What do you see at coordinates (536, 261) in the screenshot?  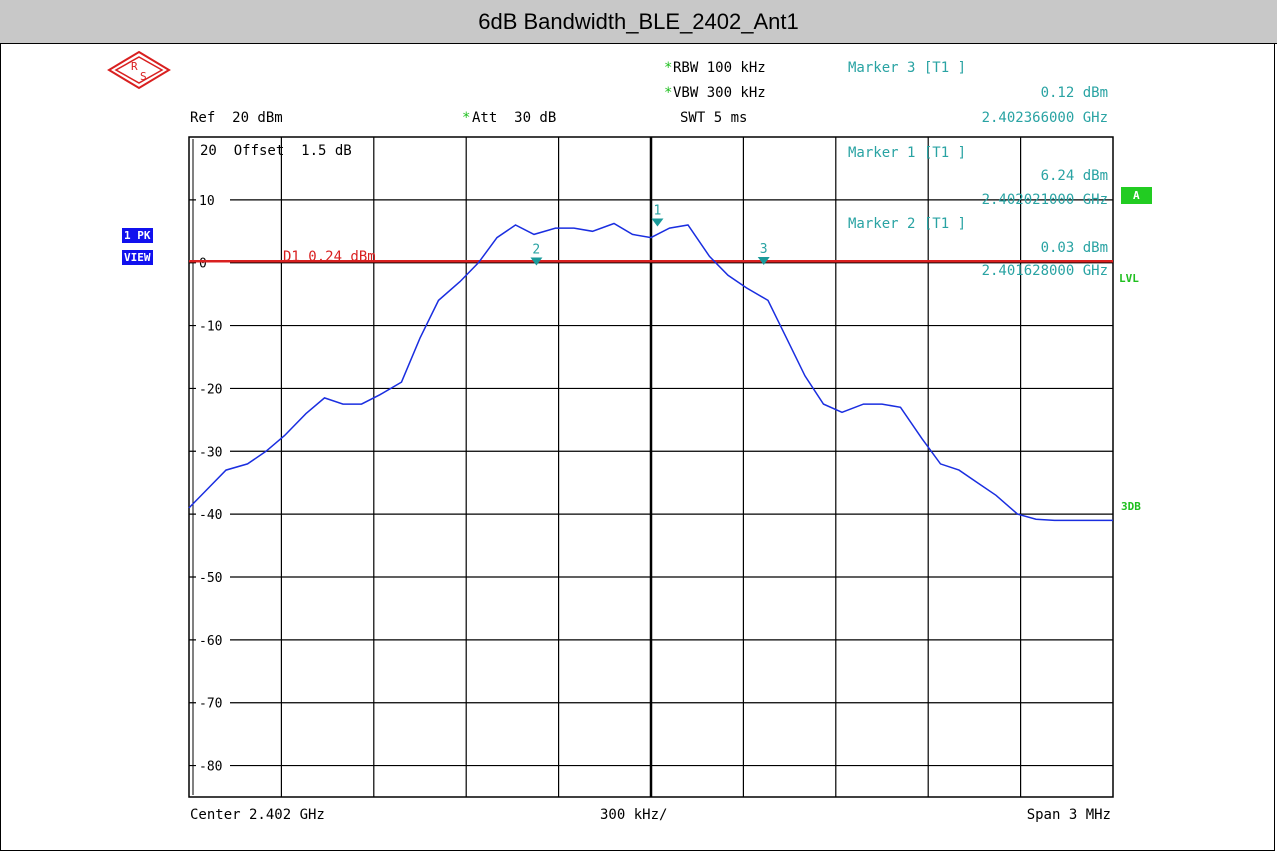 I see `marker-2-triangle` at bounding box center [536, 261].